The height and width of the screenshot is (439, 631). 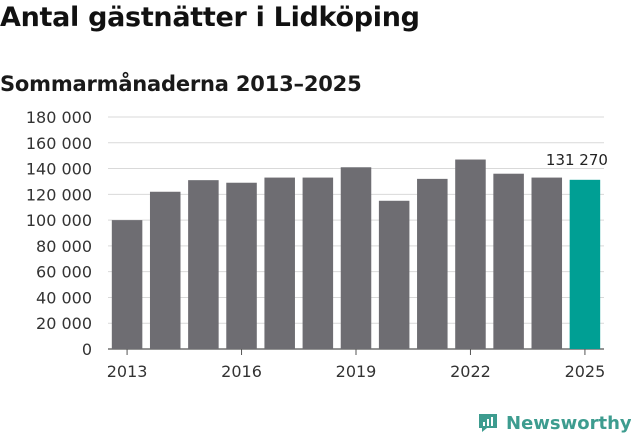 I want to click on bar-2016, so click(x=241, y=265).